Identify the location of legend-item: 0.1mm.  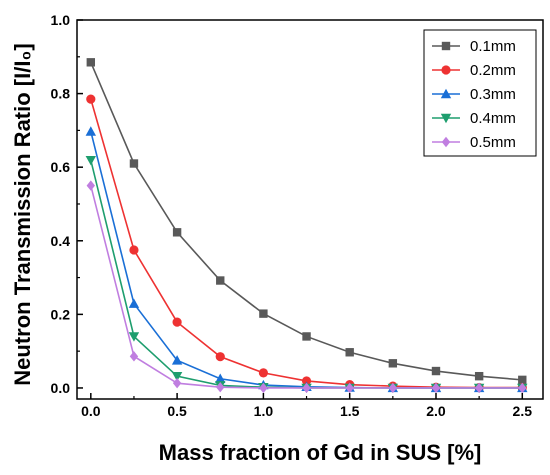
(474, 46).